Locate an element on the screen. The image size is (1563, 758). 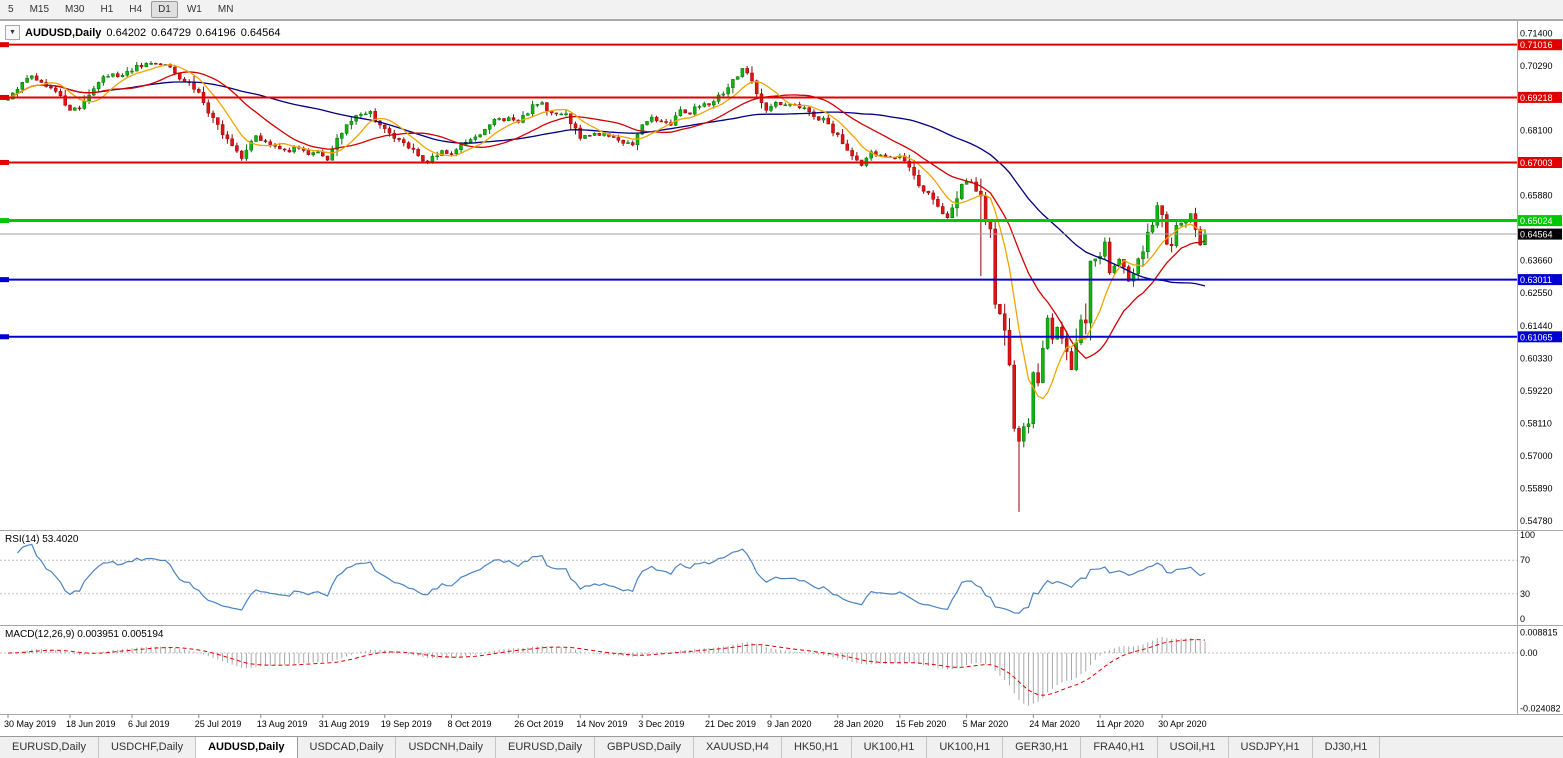
svg-text: 0.57000 is located at coordinates (1536, 456).